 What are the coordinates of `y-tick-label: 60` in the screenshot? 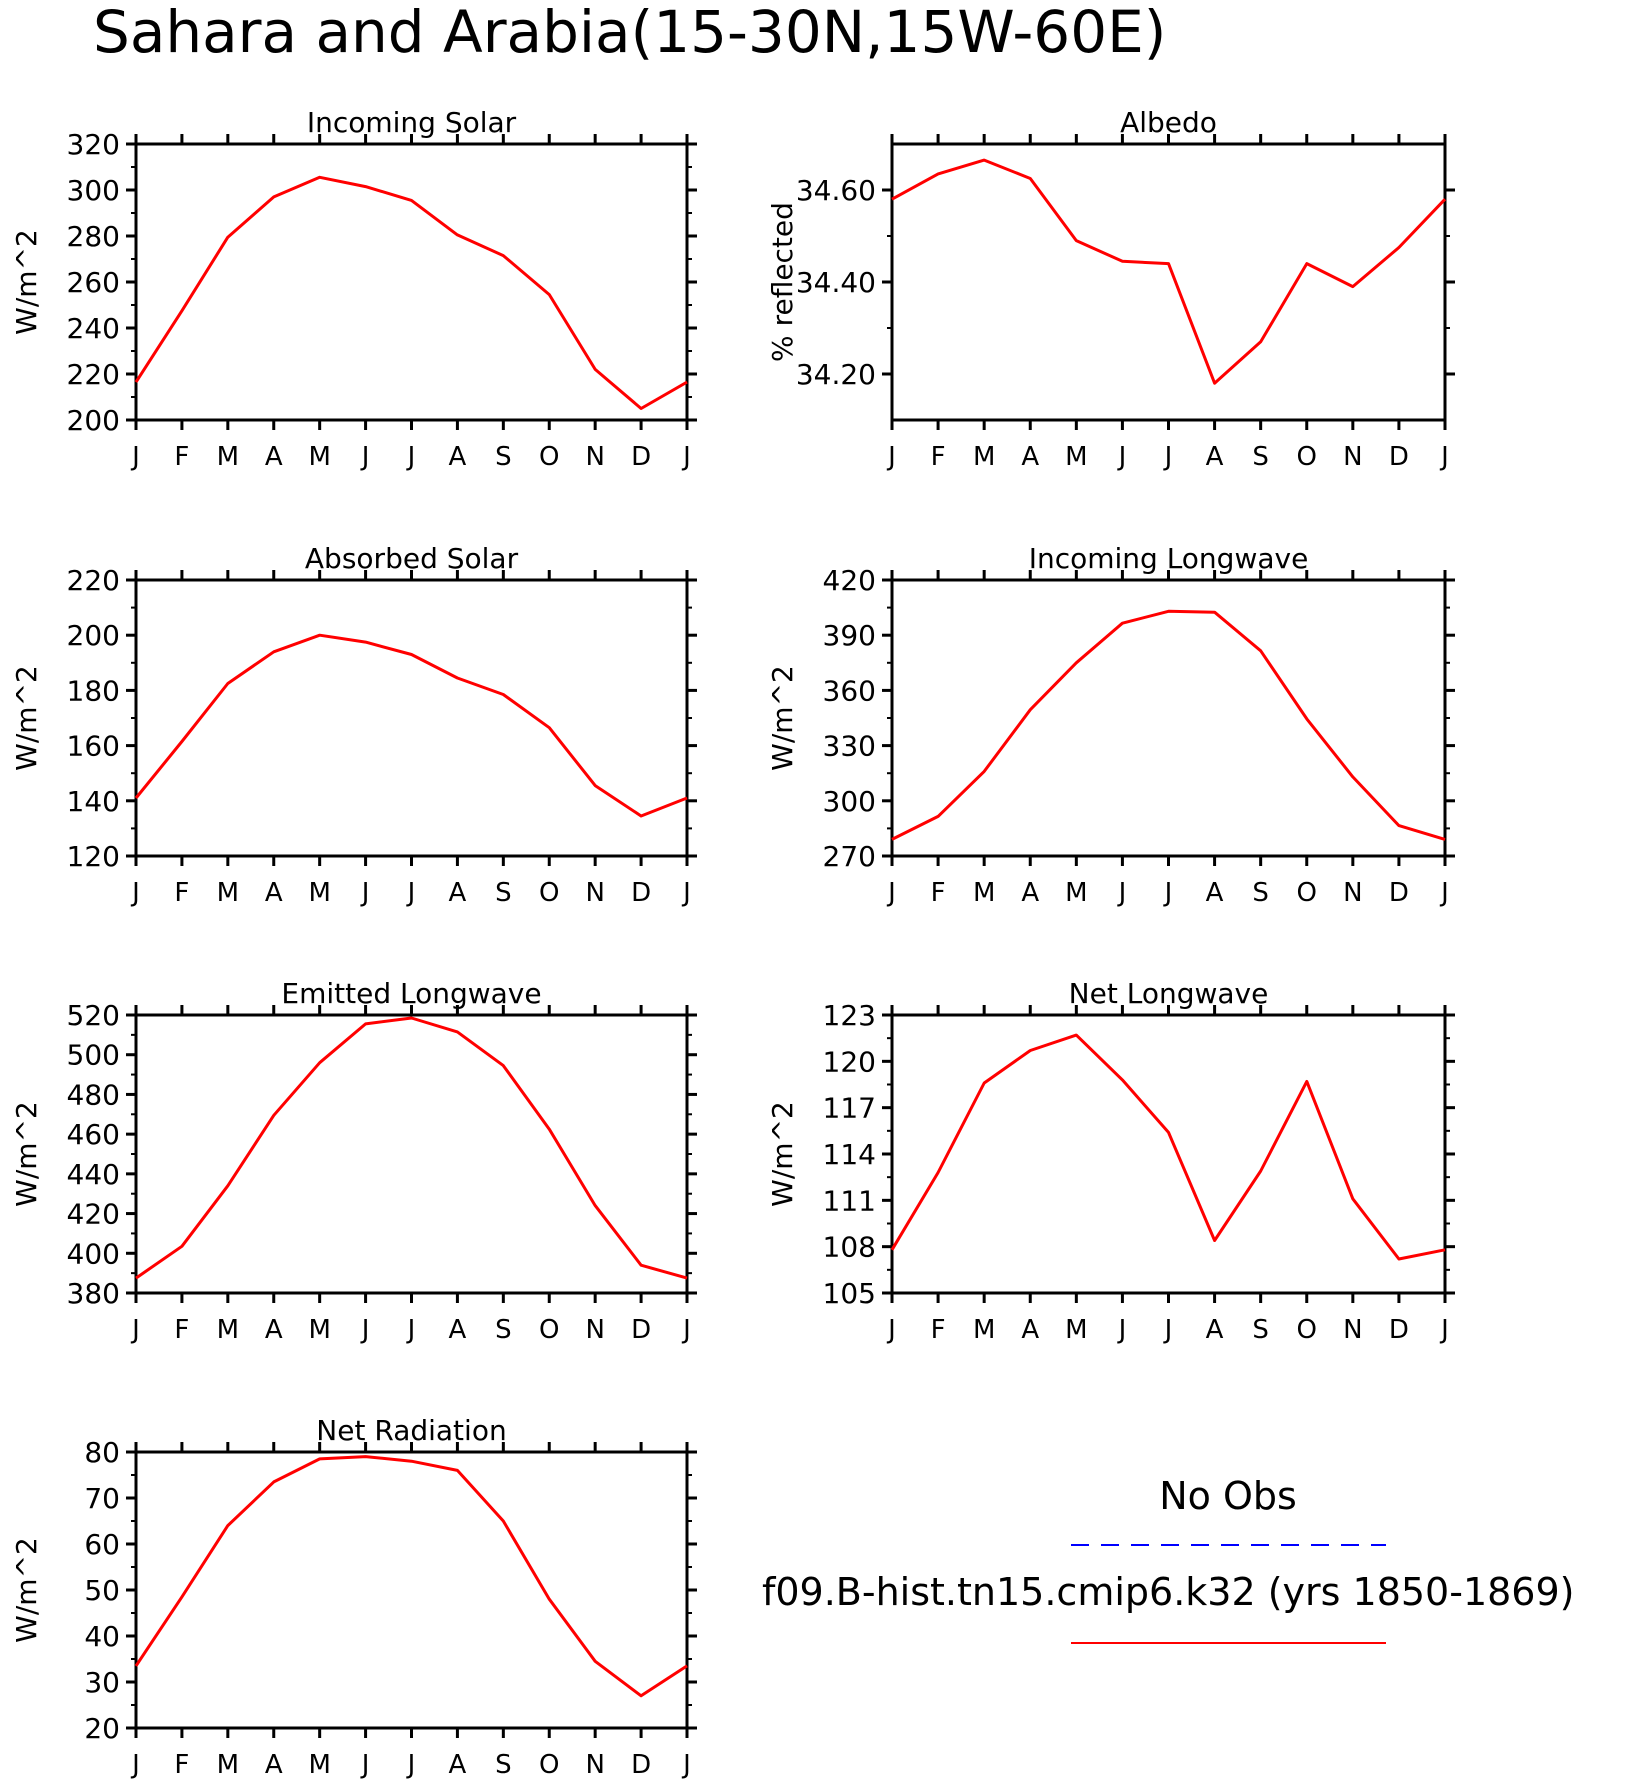 It's located at (102, 1544).